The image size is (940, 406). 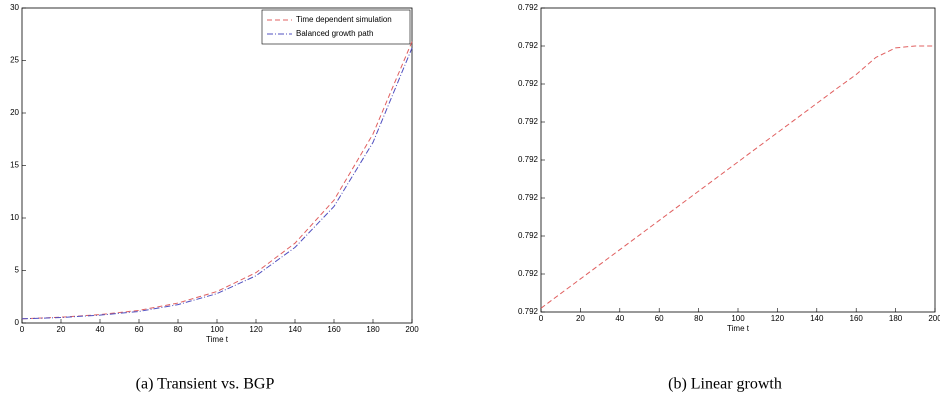 What do you see at coordinates (336, 27) in the screenshot?
I see `legend-box` at bounding box center [336, 27].